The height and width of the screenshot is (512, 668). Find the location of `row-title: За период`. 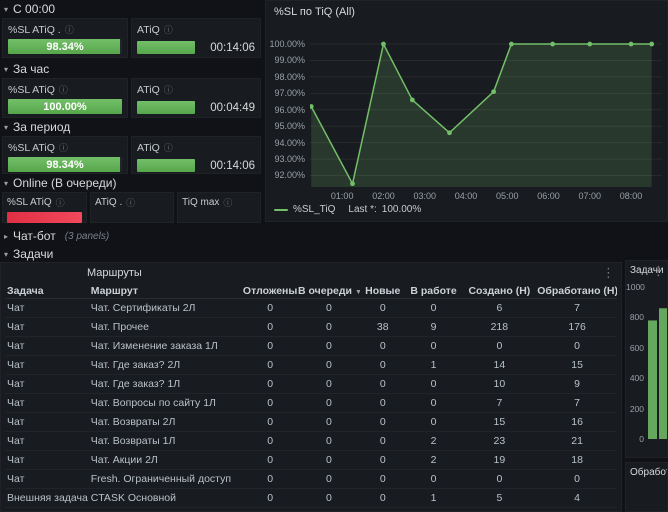

row-title: За период is located at coordinates (42, 127).